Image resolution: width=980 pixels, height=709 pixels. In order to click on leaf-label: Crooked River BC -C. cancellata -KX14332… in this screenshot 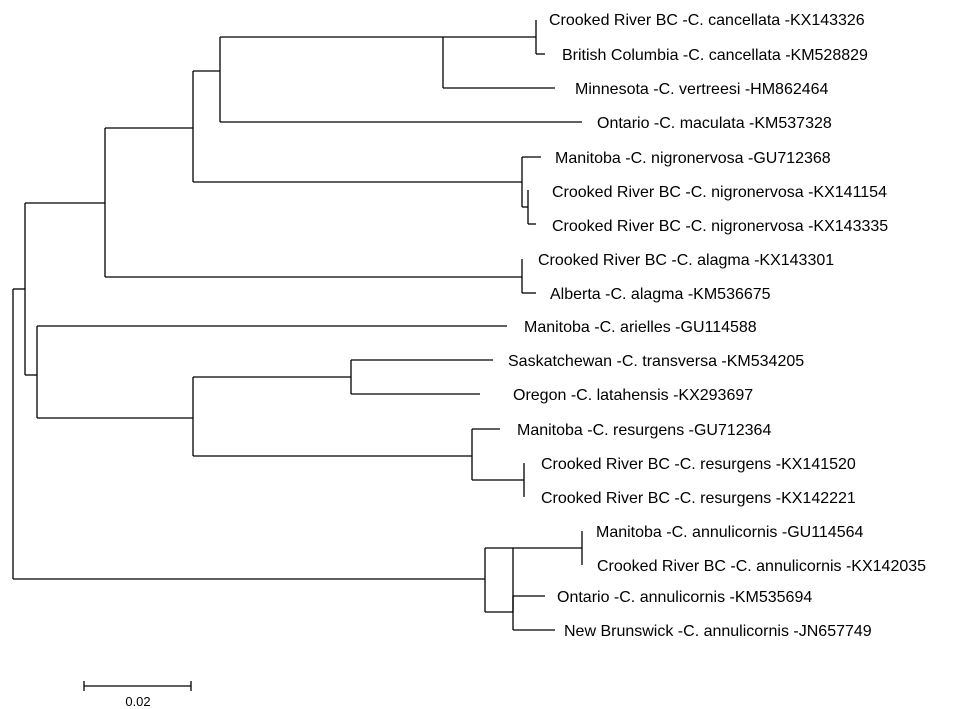, I will do `click(707, 20)`.